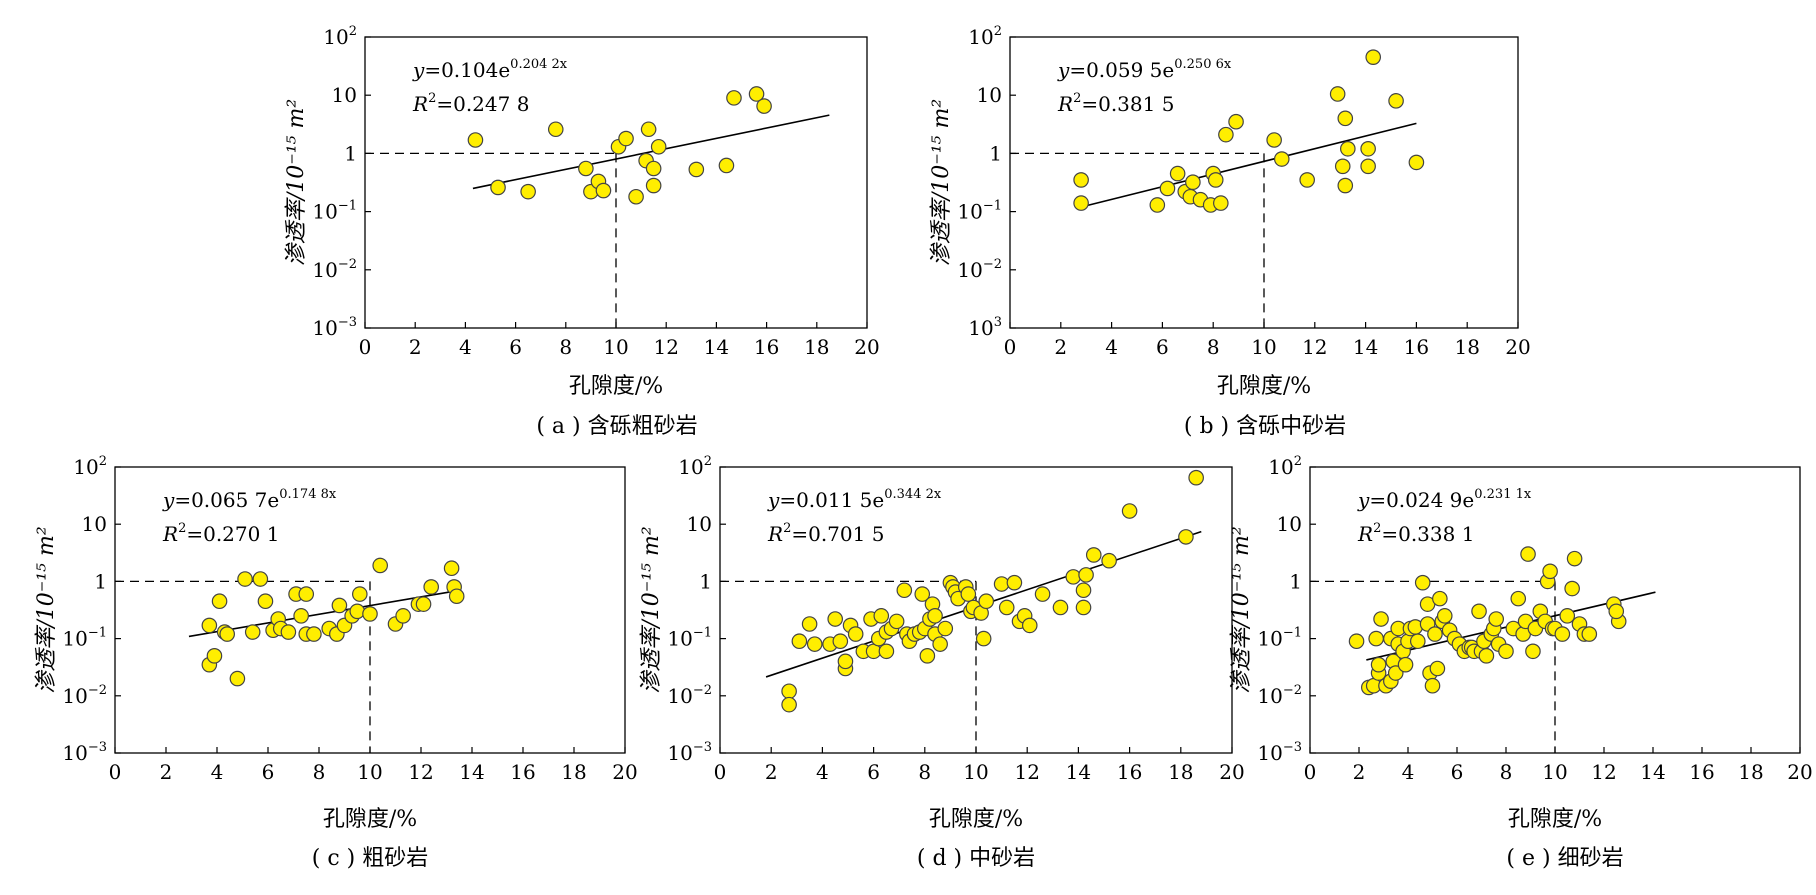  I want to click on r-squared-label: R2=0.381 5, so click(1115, 103).